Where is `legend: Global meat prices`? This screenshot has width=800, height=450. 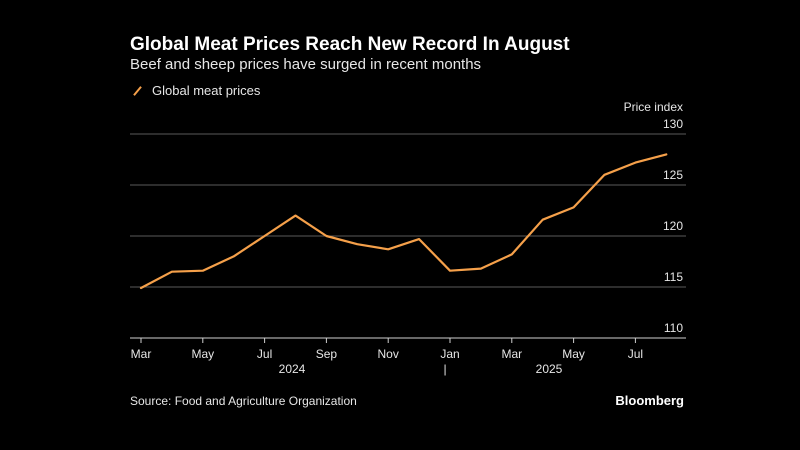
legend: Global meat prices is located at coordinates (195, 90).